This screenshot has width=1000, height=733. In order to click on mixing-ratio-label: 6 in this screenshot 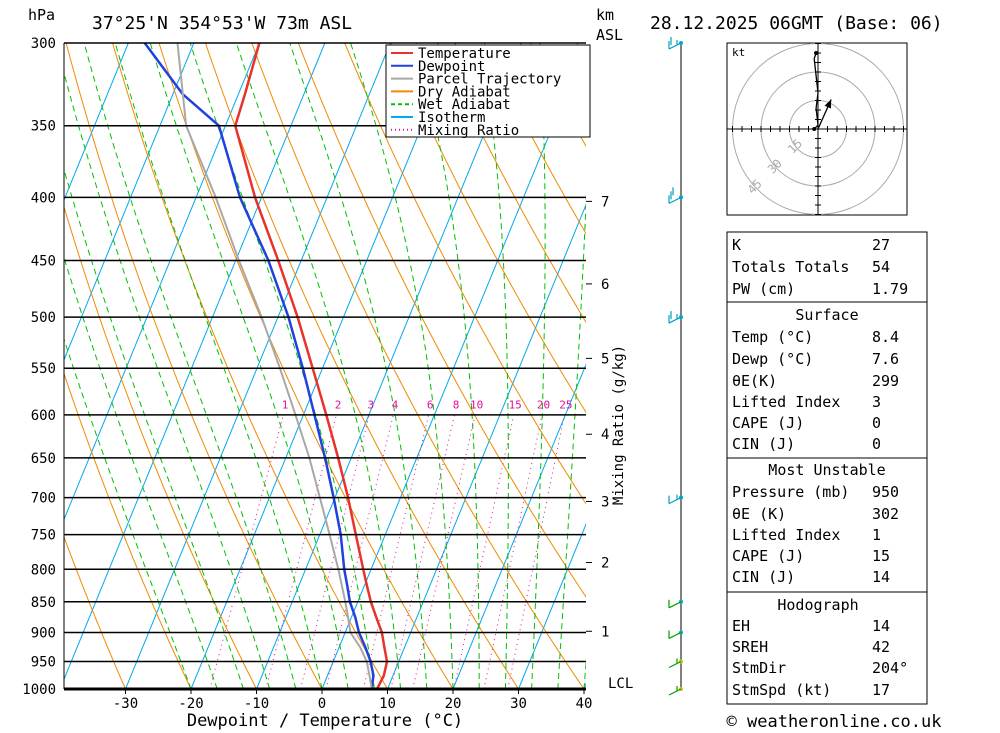, I will do `click(430, 405)`.